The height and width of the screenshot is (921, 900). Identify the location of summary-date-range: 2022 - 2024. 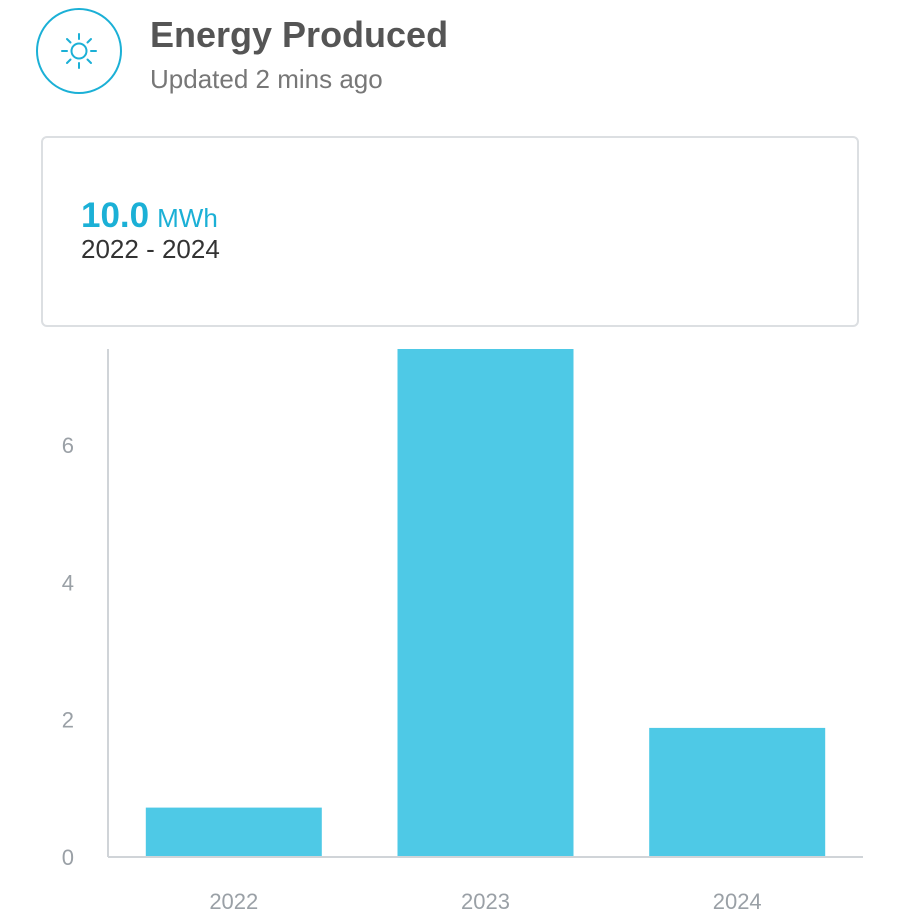
(150, 249).